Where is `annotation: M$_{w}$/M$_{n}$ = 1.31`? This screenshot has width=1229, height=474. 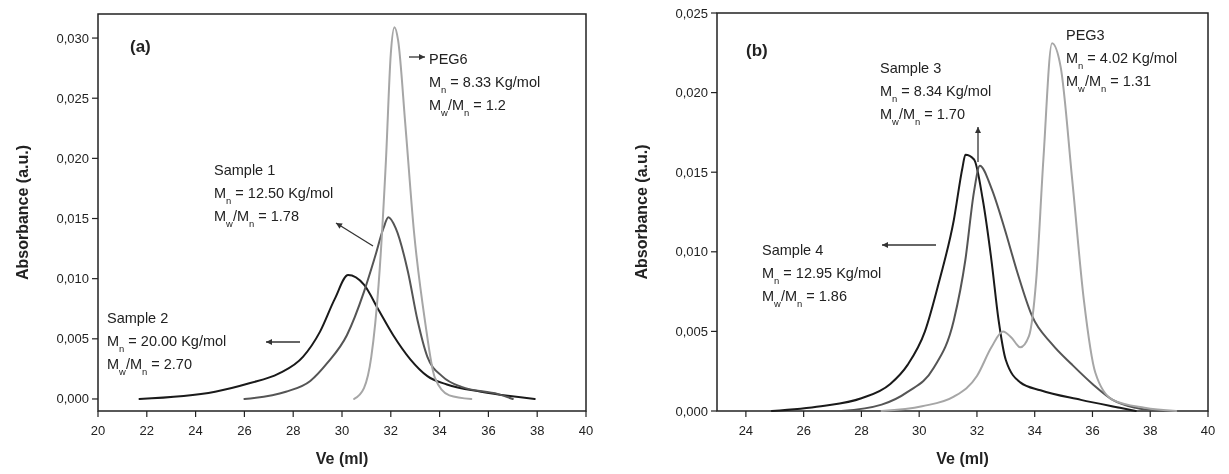
annotation: M$_{w}$/M$_{n}$ = 1.31 is located at coordinates (1108, 83).